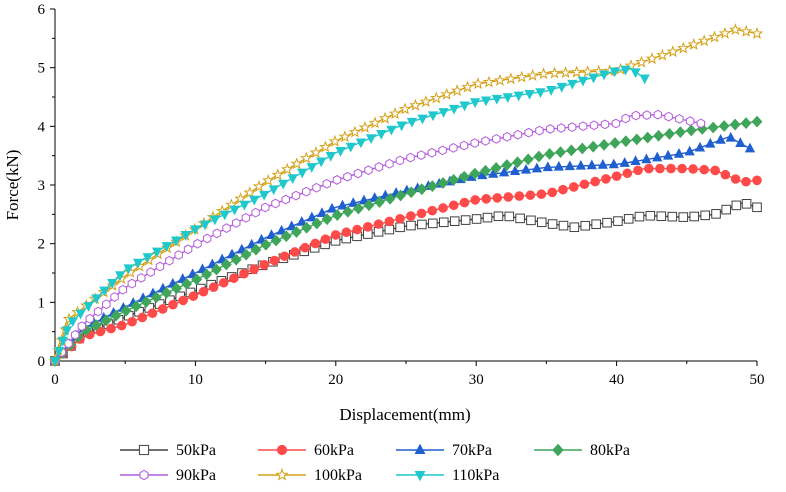 This screenshot has width=786, height=492. Describe the element at coordinates (12, 185) in the screenshot. I see `y-axis-title: Force(kN)` at that location.